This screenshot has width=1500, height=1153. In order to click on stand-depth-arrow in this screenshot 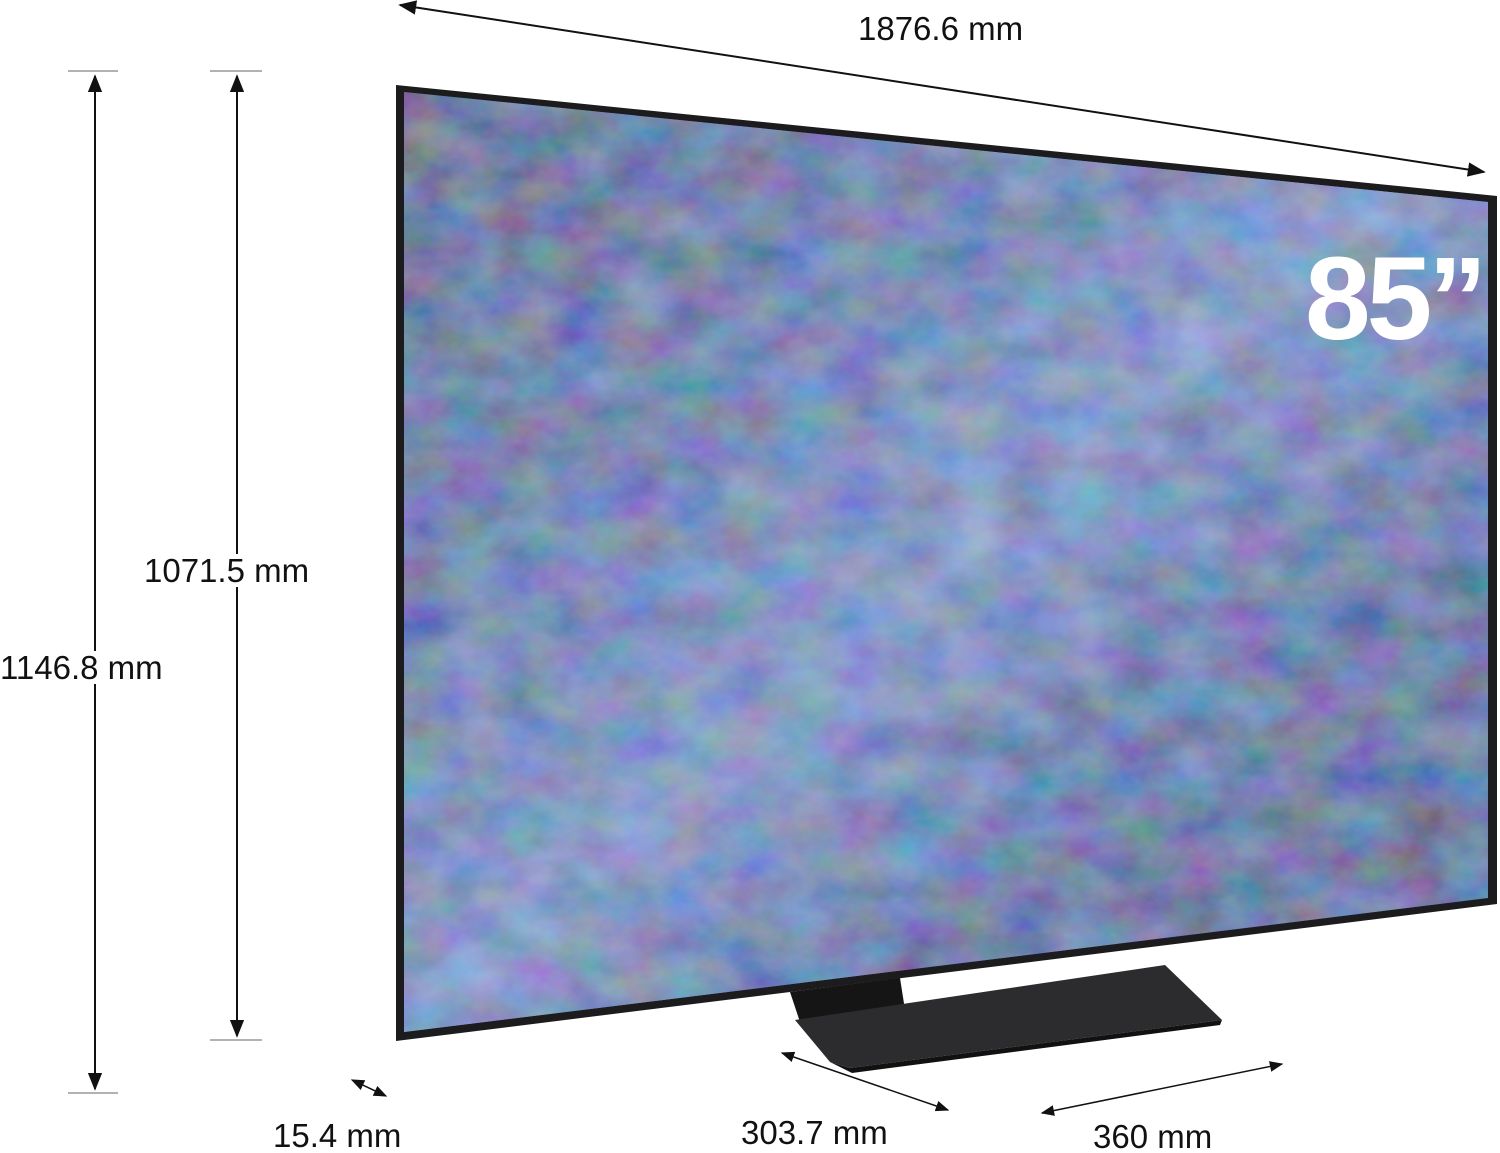, I will do `click(865, 1081)`.